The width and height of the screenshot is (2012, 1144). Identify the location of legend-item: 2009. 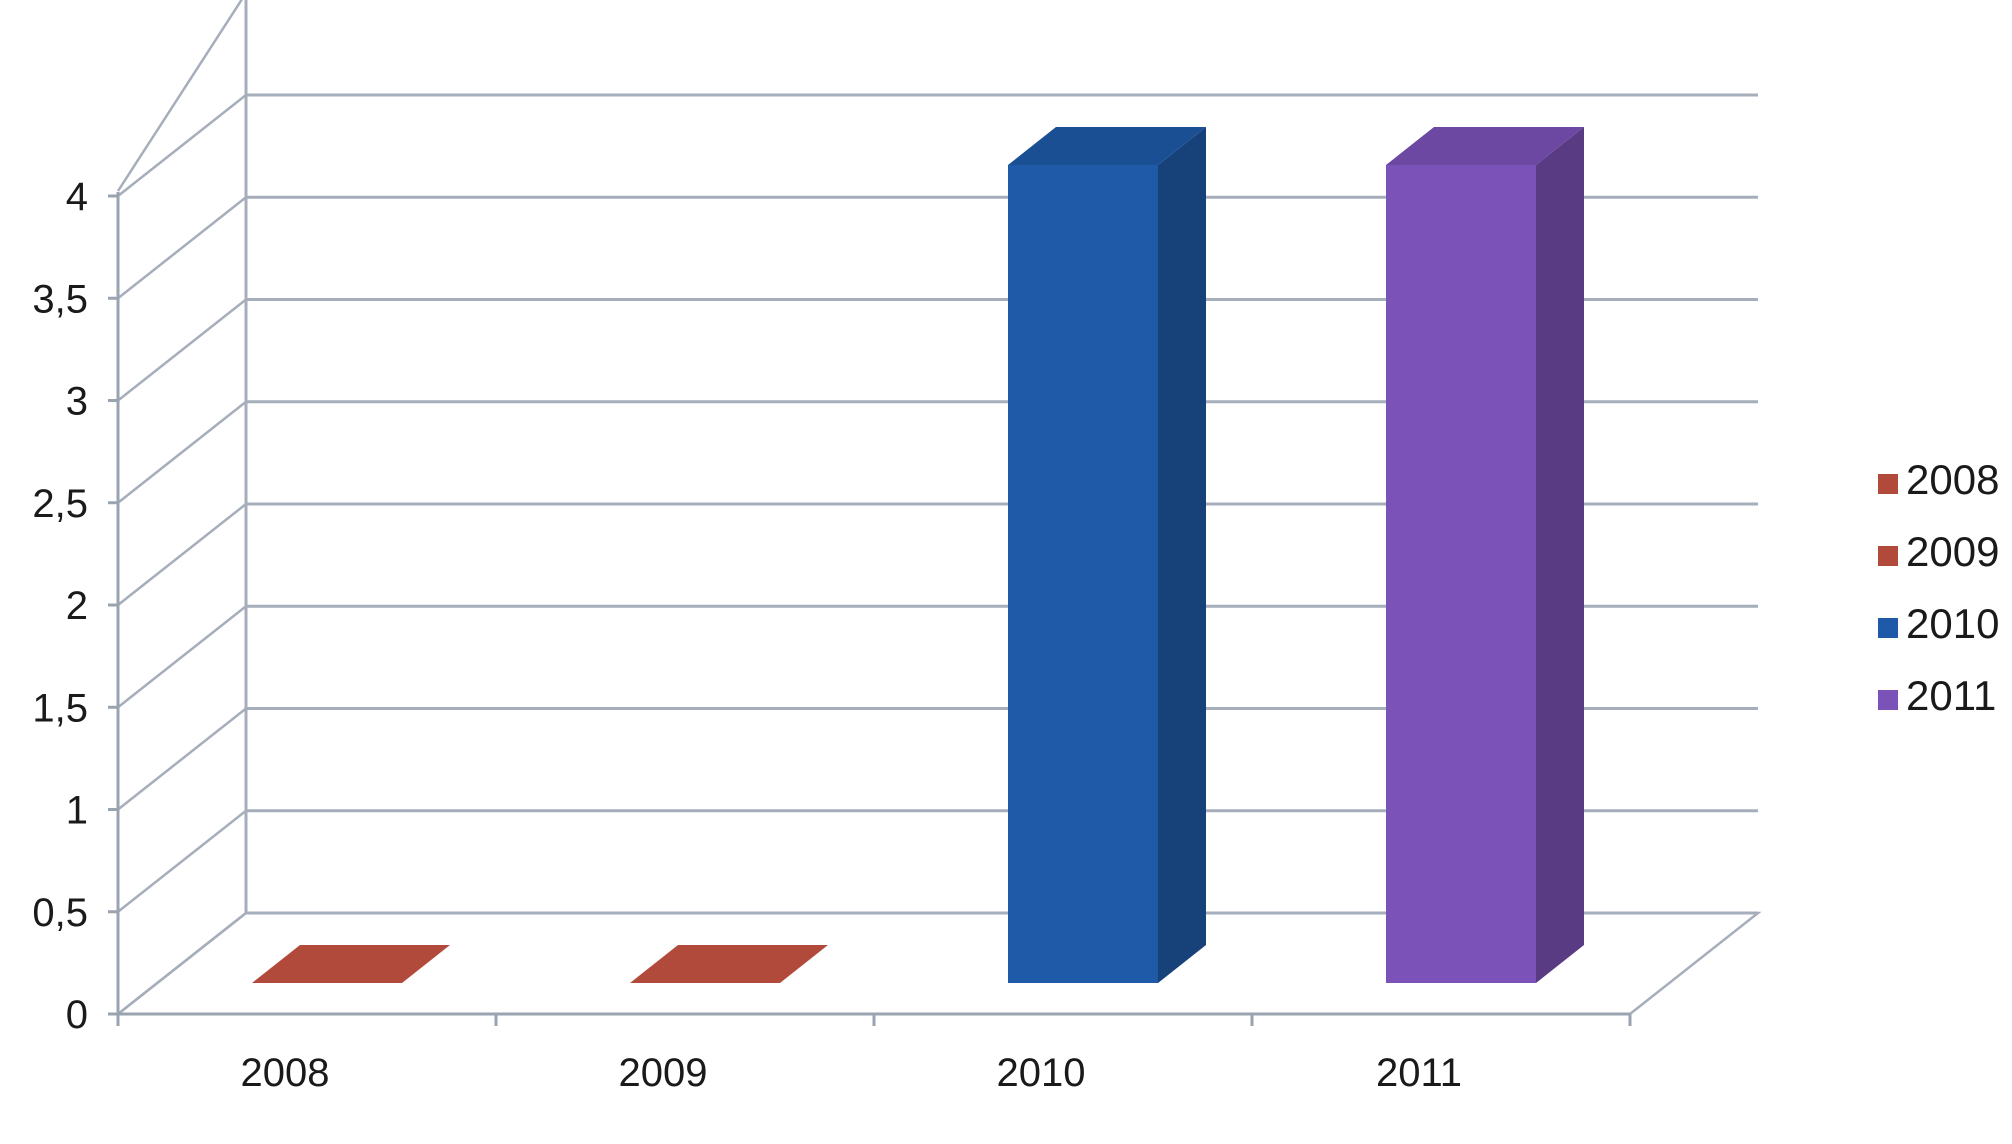
(1938, 551).